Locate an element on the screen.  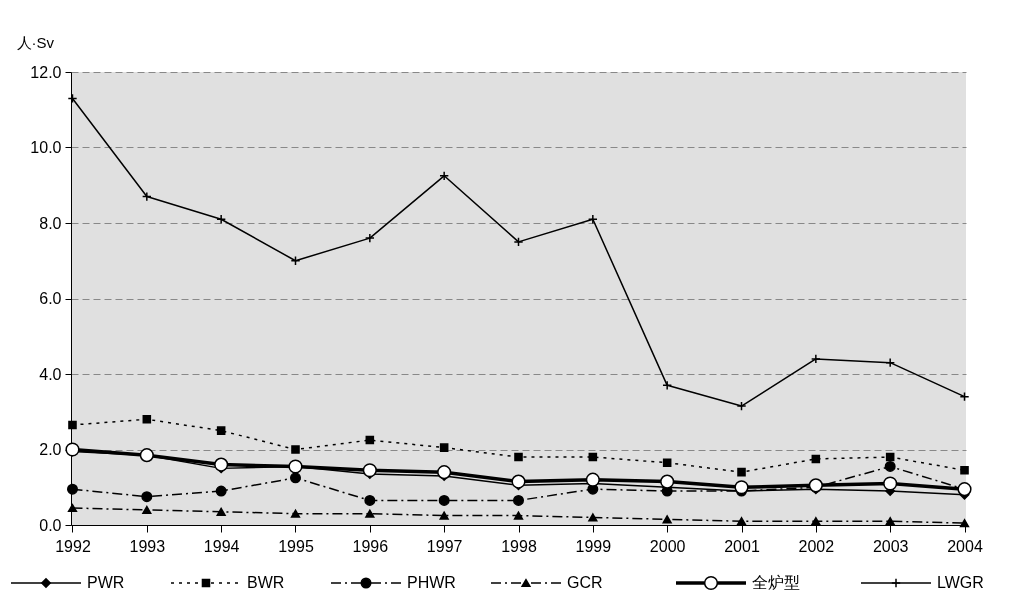
x-tick-label: 1995 is located at coordinates (296, 546).